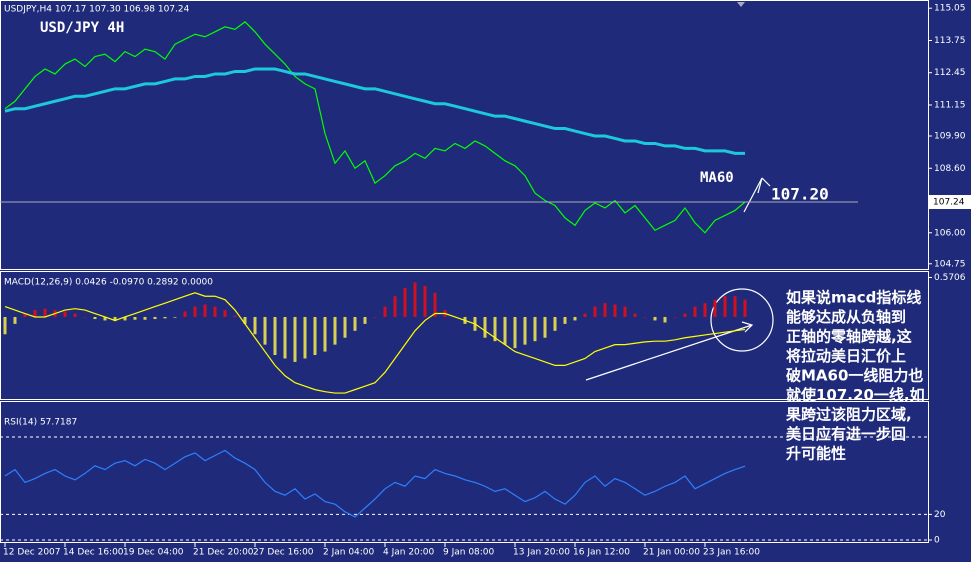  I want to click on annotation-text: 果跨过该阻力区域,, so click(848, 415).